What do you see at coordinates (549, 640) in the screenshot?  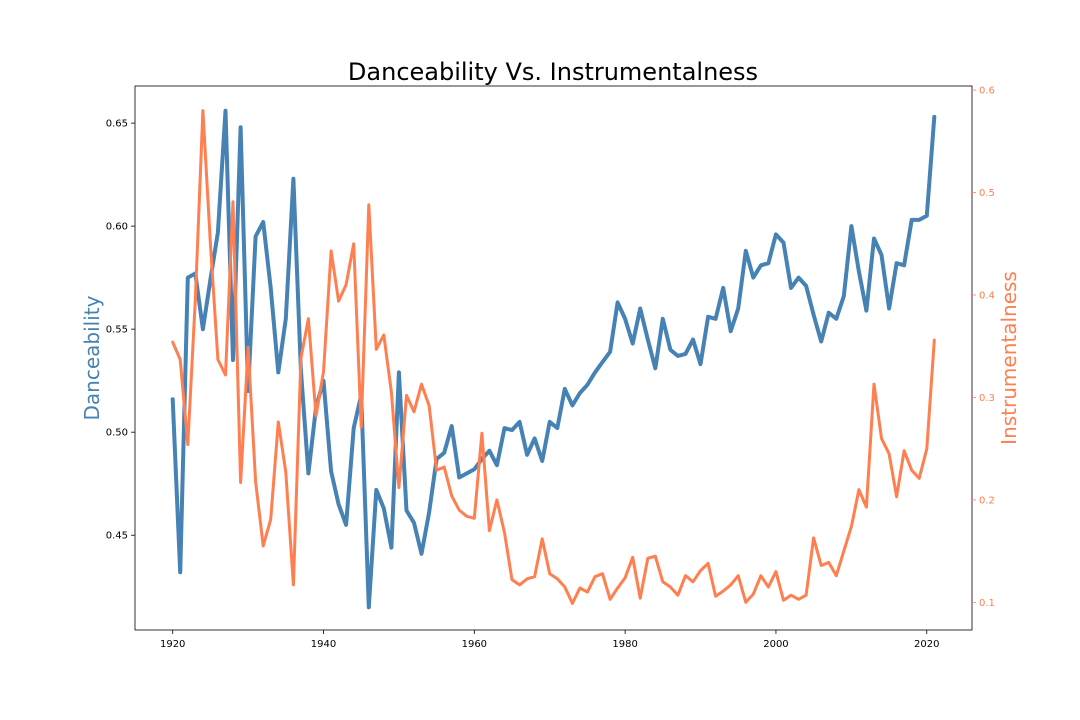 I see `x-axis-ticks: 1920 1940 1960 1980 2000 2020` at bounding box center [549, 640].